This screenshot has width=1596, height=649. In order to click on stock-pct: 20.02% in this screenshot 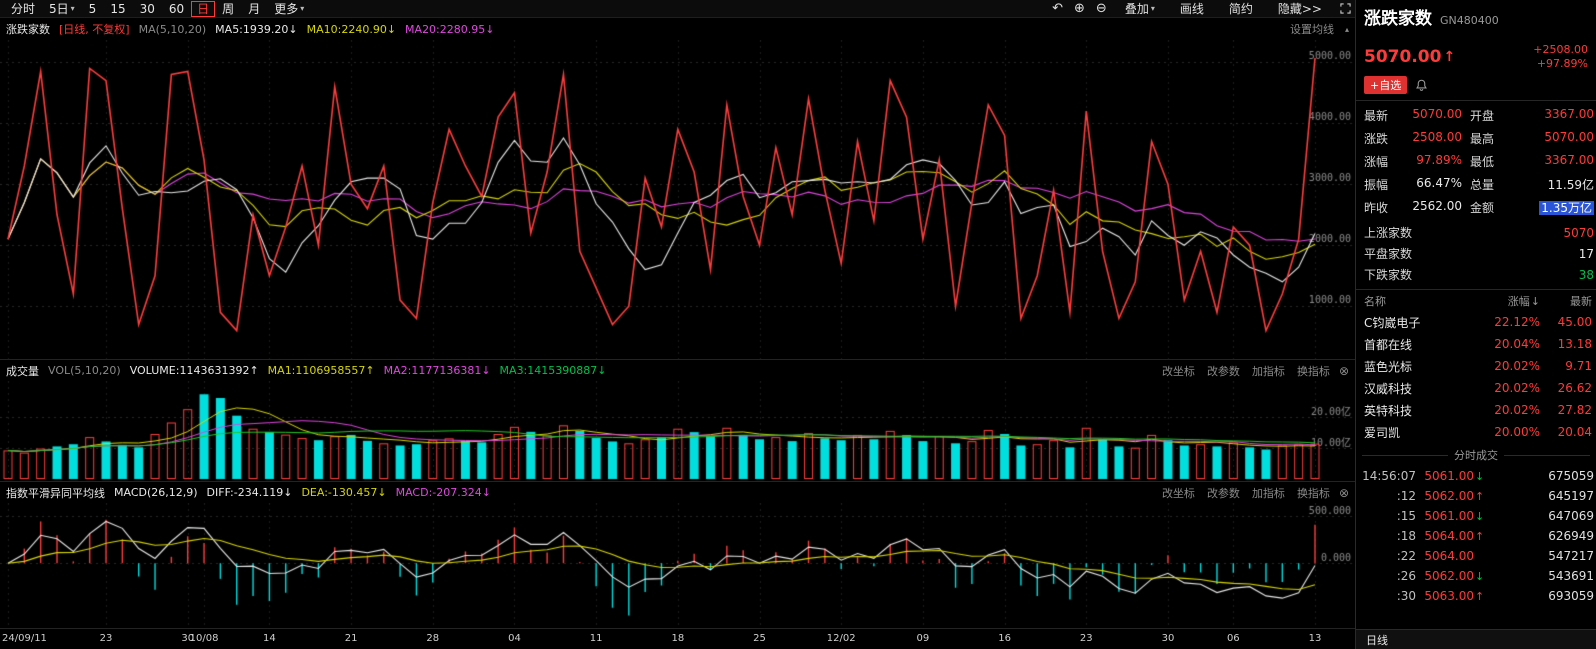, I will do `click(1517, 388)`.